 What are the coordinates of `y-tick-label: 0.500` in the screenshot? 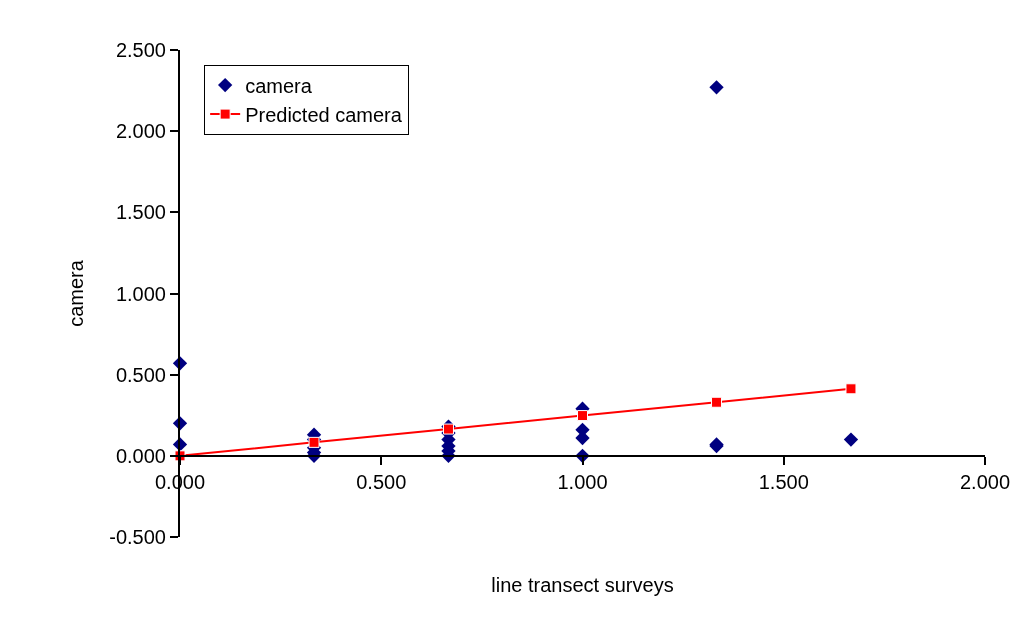 It's located at (140, 374).